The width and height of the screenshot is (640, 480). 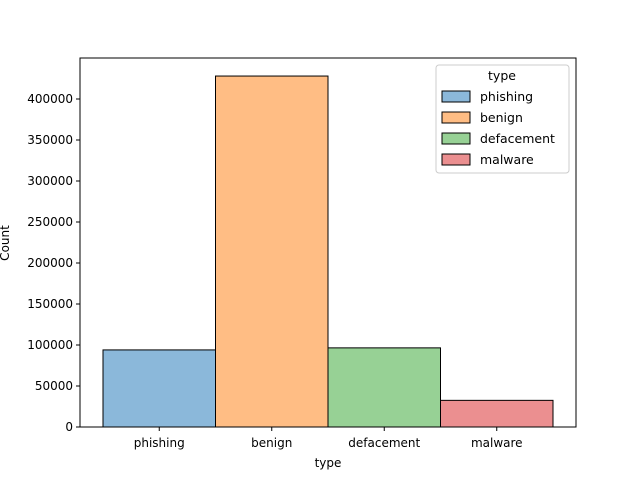 What do you see at coordinates (328, 438) in the screenshot?
I see `x-axis: phishing benign defacement malware` at bounding box center [328, 438].